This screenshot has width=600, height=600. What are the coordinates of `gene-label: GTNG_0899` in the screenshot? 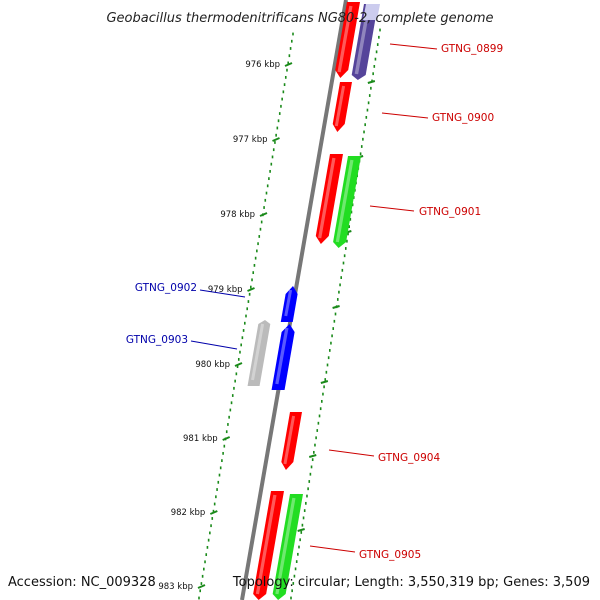 It's located at (472, 49).